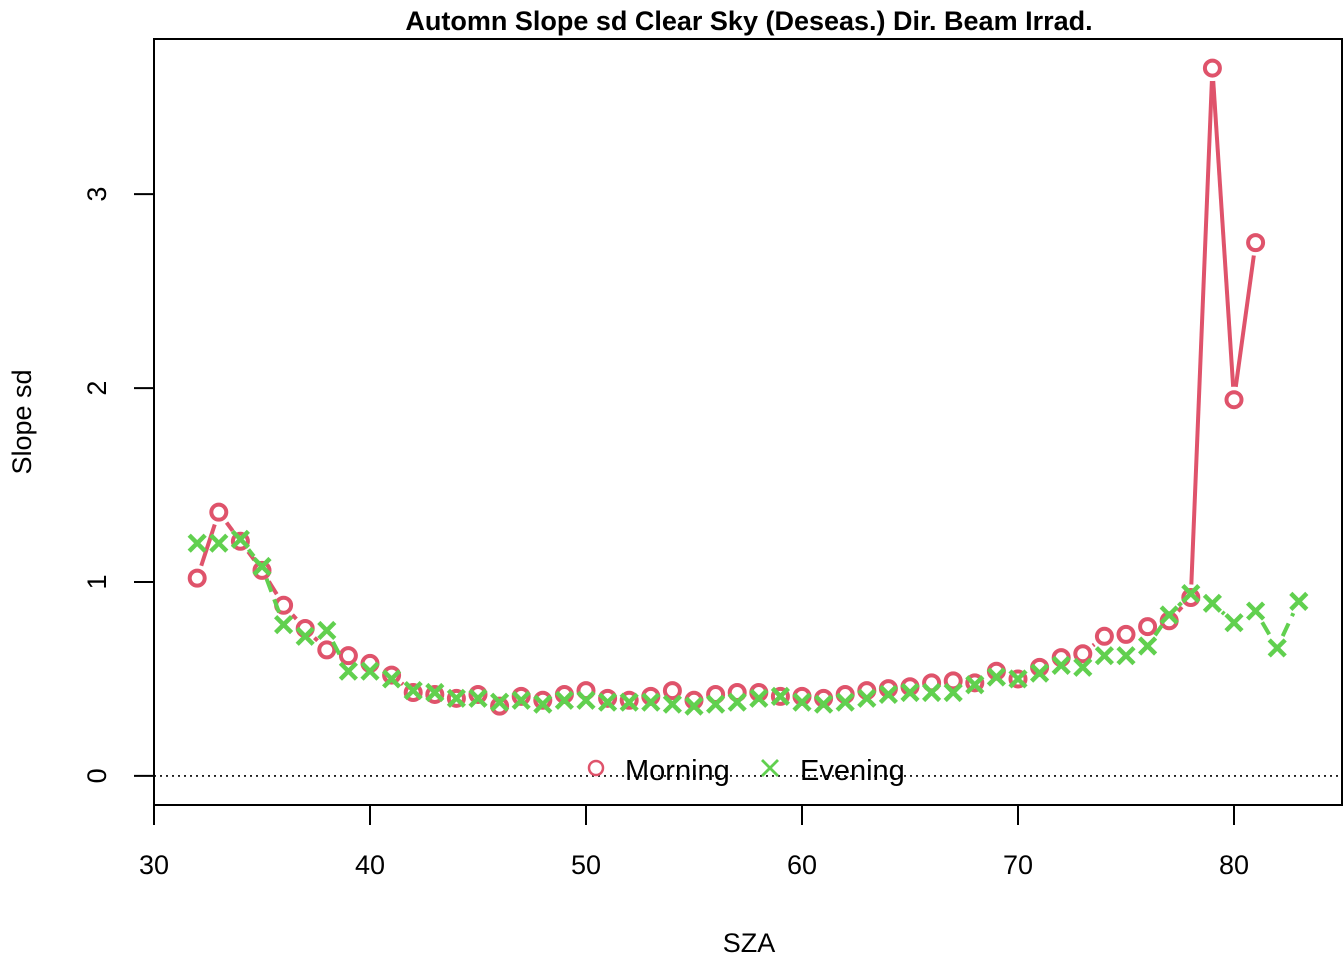 The height and width of the screenshot is (960, 1344). Describe the element at coordinates (770, 768) in the screenshot. I see `legend-evening-symbol` at that location.